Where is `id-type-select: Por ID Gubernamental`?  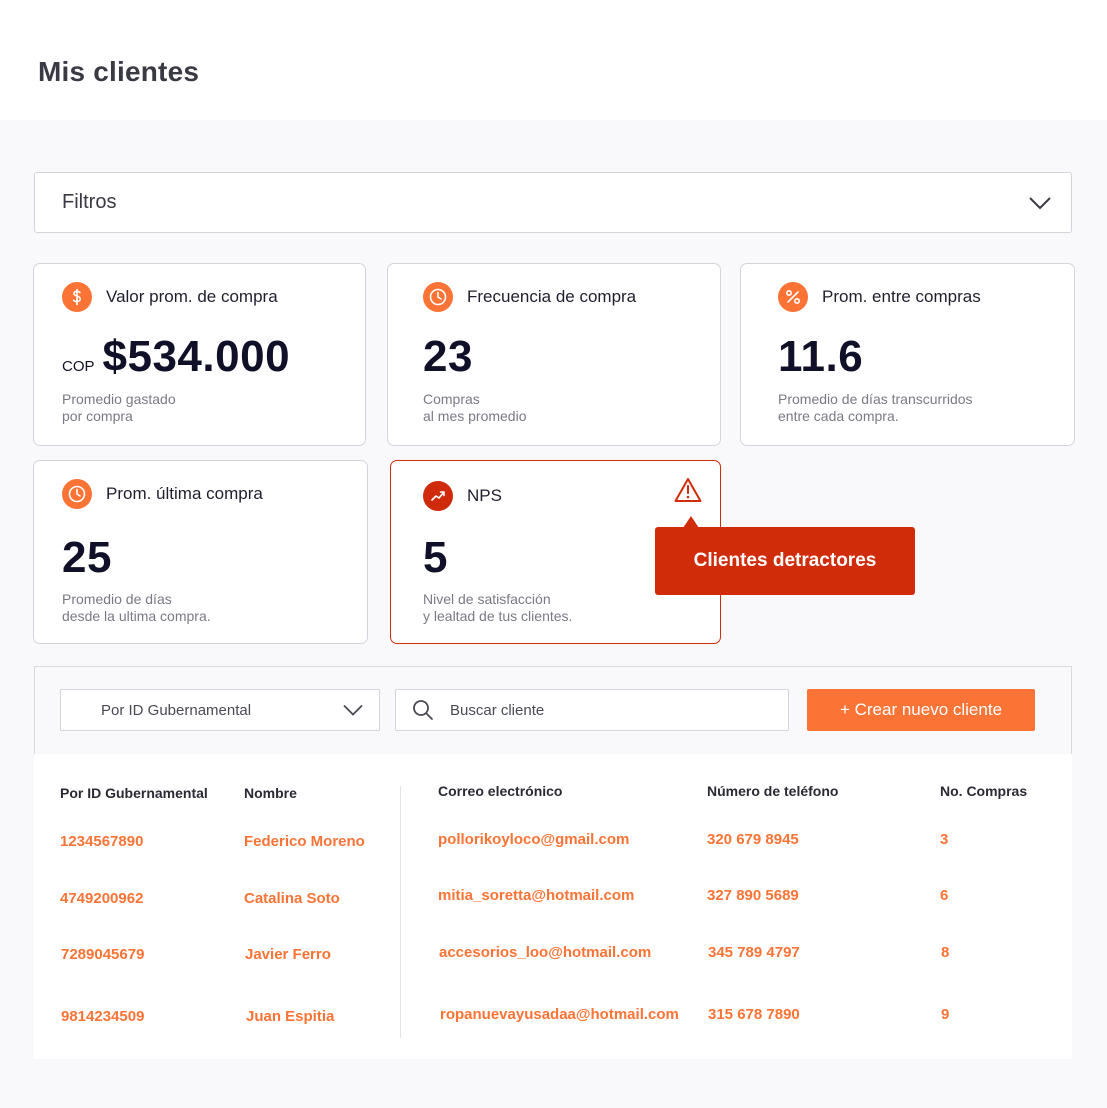 id-type-select: Por ID Gubernamental is located at coordinates (220, 710).